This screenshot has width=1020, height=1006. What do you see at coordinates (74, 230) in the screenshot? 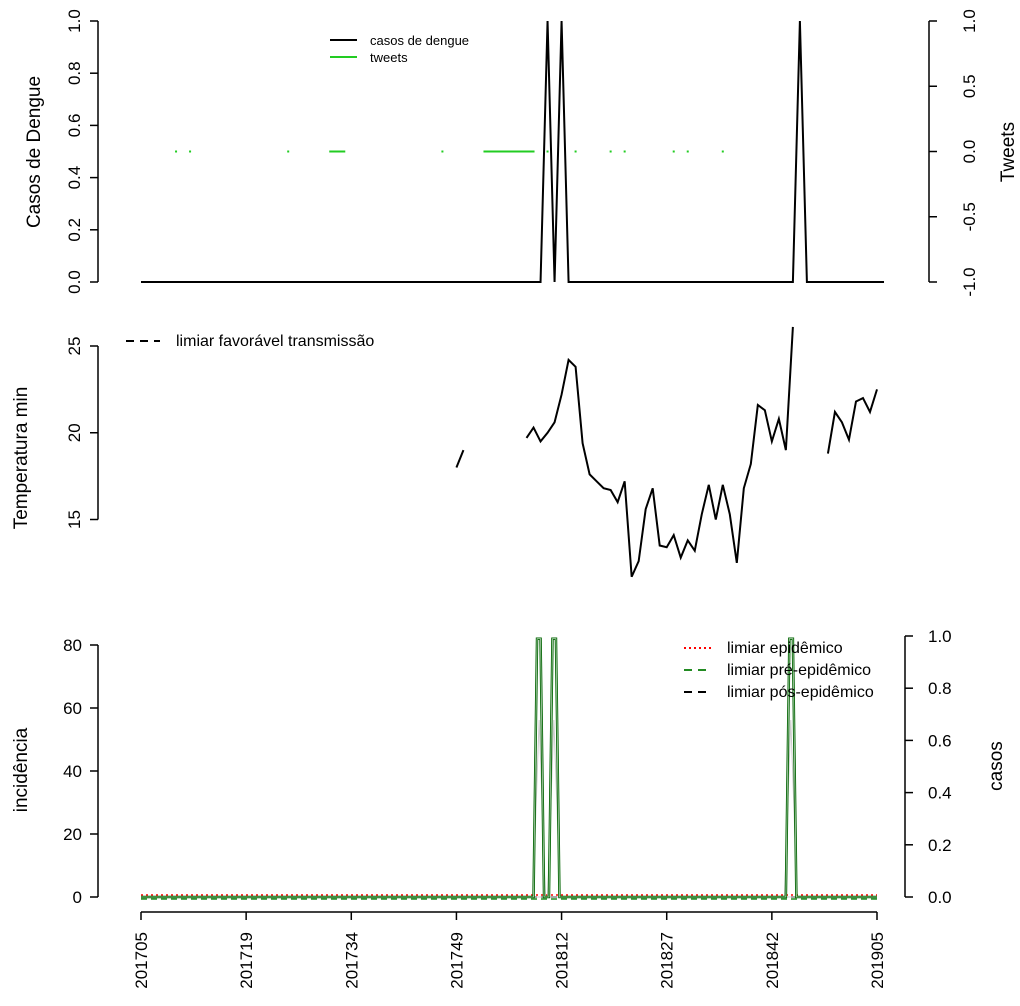
I see `p1-left-tick-label: 0.2` at bounding box center [74, 230].